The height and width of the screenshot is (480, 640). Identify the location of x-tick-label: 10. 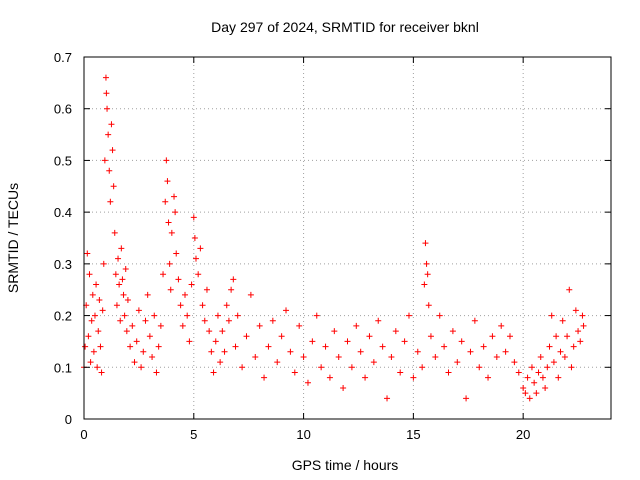
(303, 434).